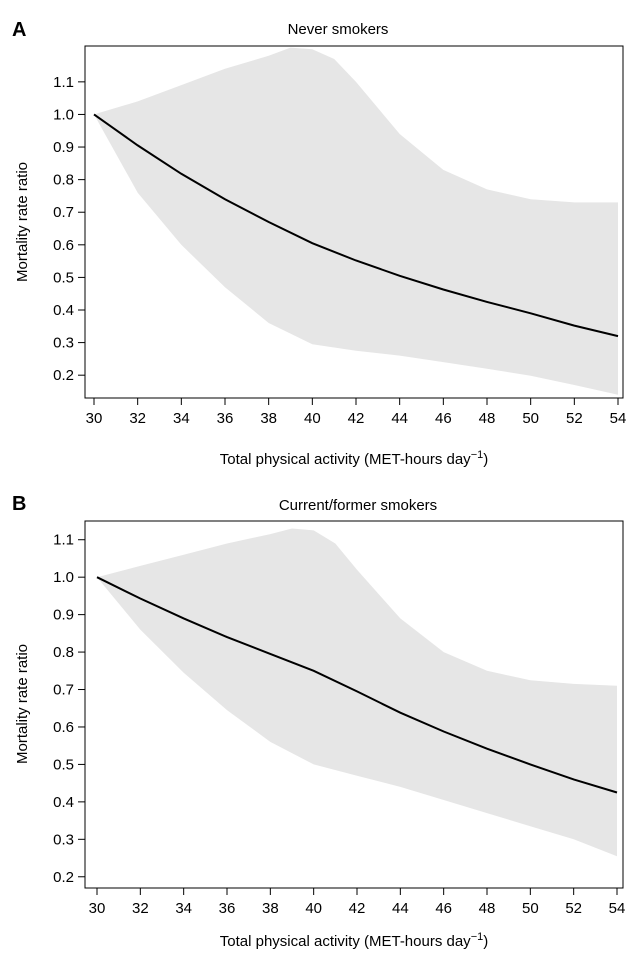 The width and height of the screenshot is (631, 959). What do you see at coordinates (19, 30) in the screenshot?
I see `panel-letter: A` at bounding box center [19, 30].